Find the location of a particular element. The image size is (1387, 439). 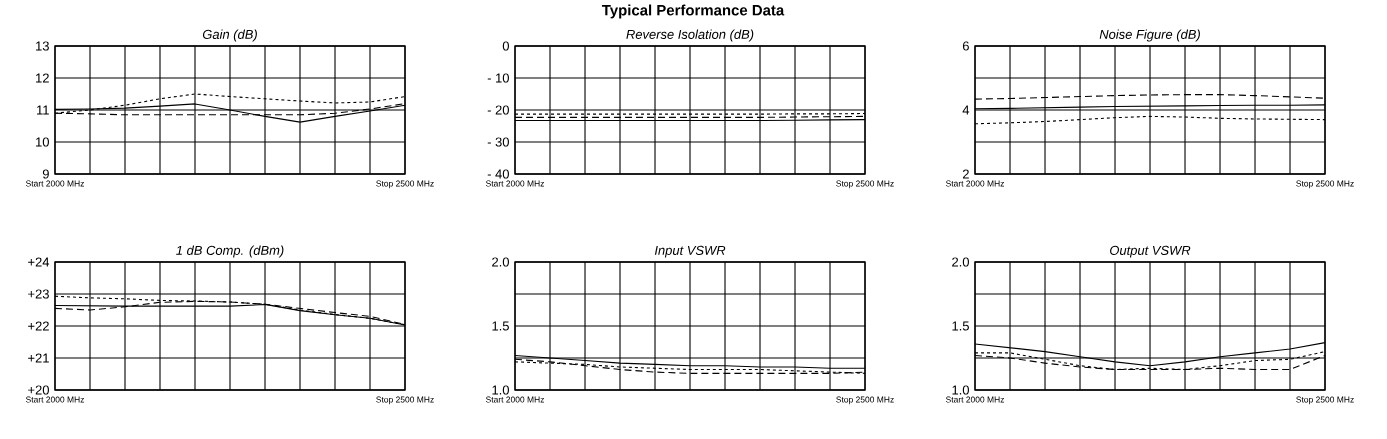

y-tick-label: - 10 is located at coordinates (498, 78).